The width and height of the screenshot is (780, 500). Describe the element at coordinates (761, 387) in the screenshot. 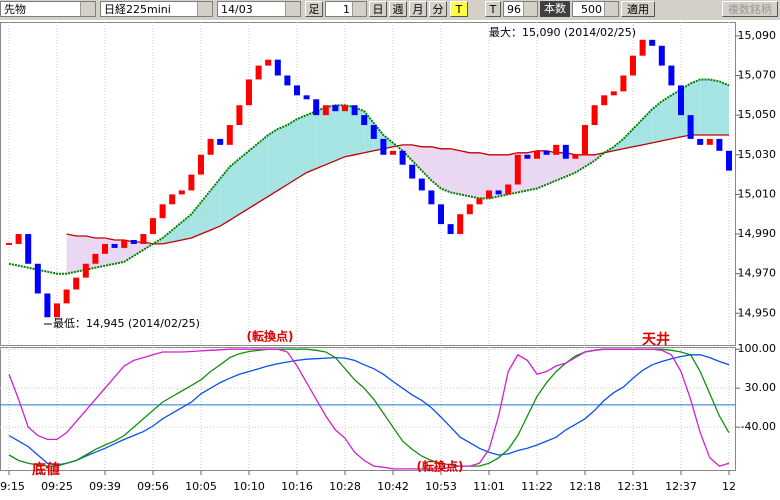

I see `y-tick-label: 30.00` at that location.